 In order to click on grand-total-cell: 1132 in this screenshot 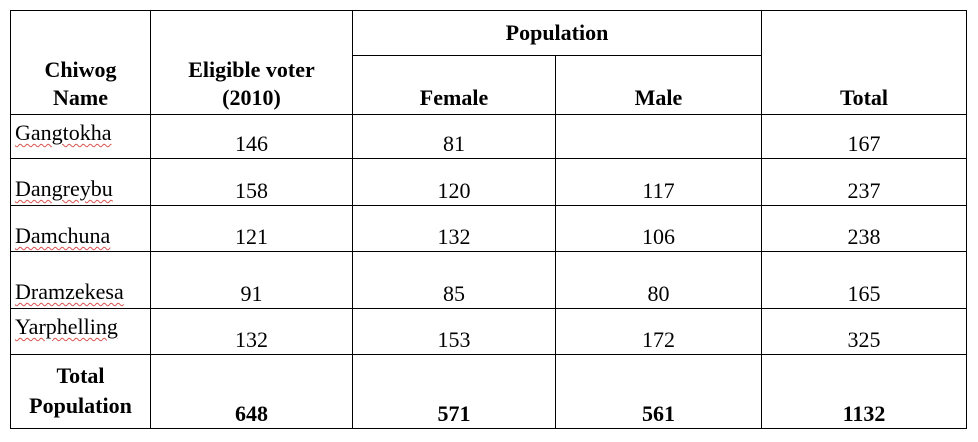, I will do `click(864, 391)`.